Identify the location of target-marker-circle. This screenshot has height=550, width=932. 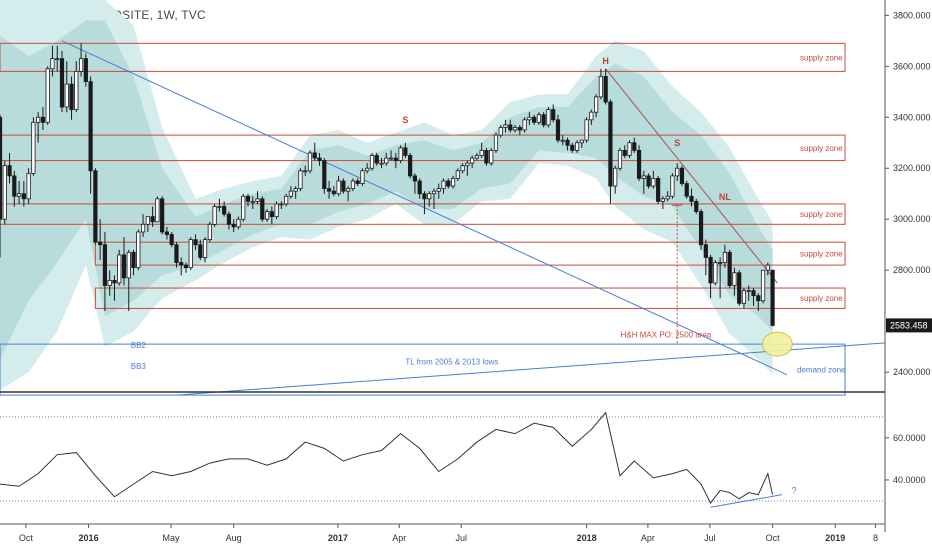
(777, 344).